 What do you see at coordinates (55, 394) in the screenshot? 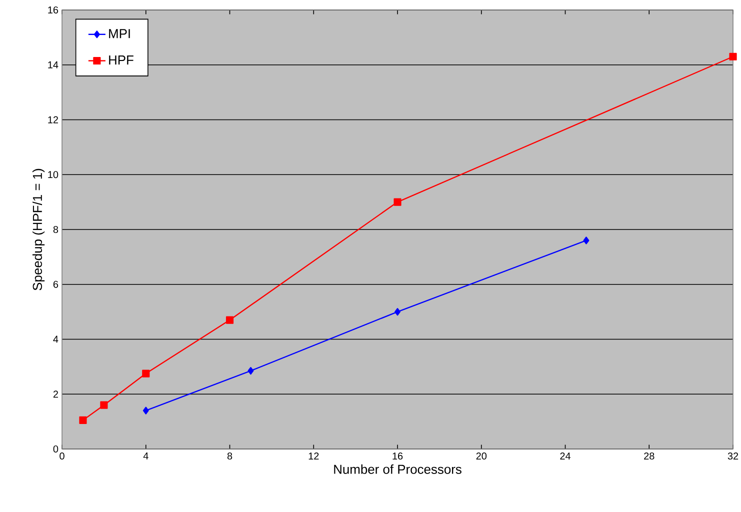
I see `y-tick-label: 2` at bounding box center [55, 394].